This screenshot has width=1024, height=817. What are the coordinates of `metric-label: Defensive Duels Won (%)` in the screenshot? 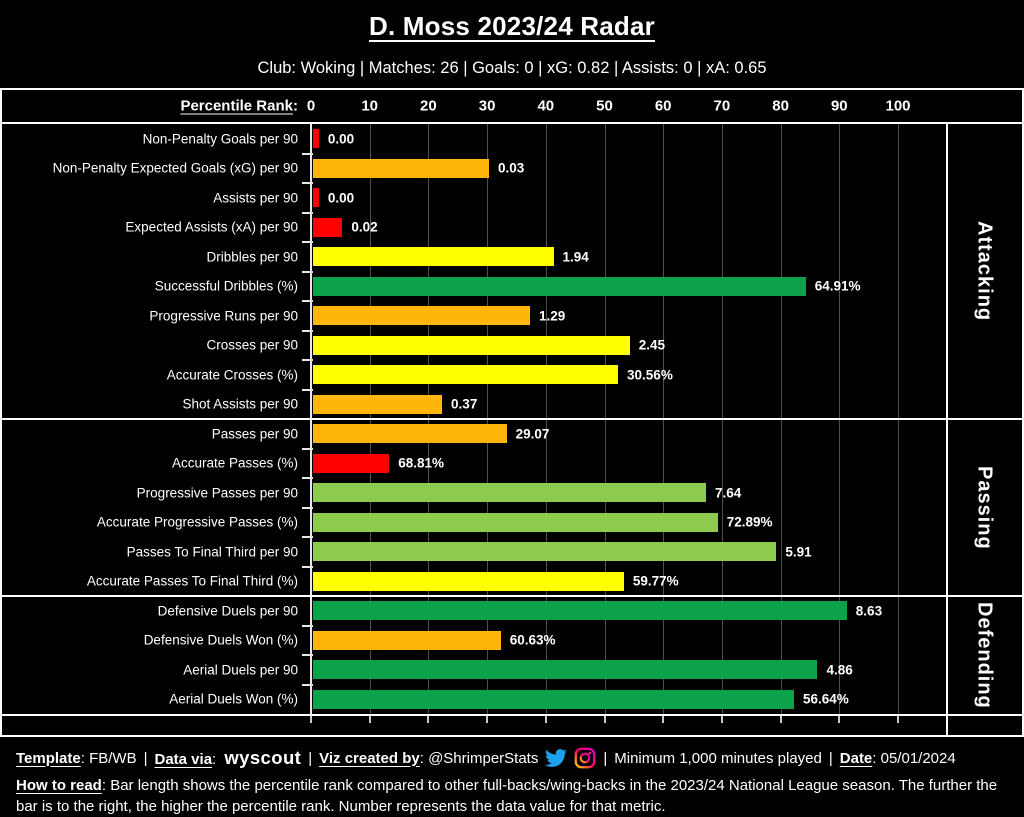 It's located at (220, 640).